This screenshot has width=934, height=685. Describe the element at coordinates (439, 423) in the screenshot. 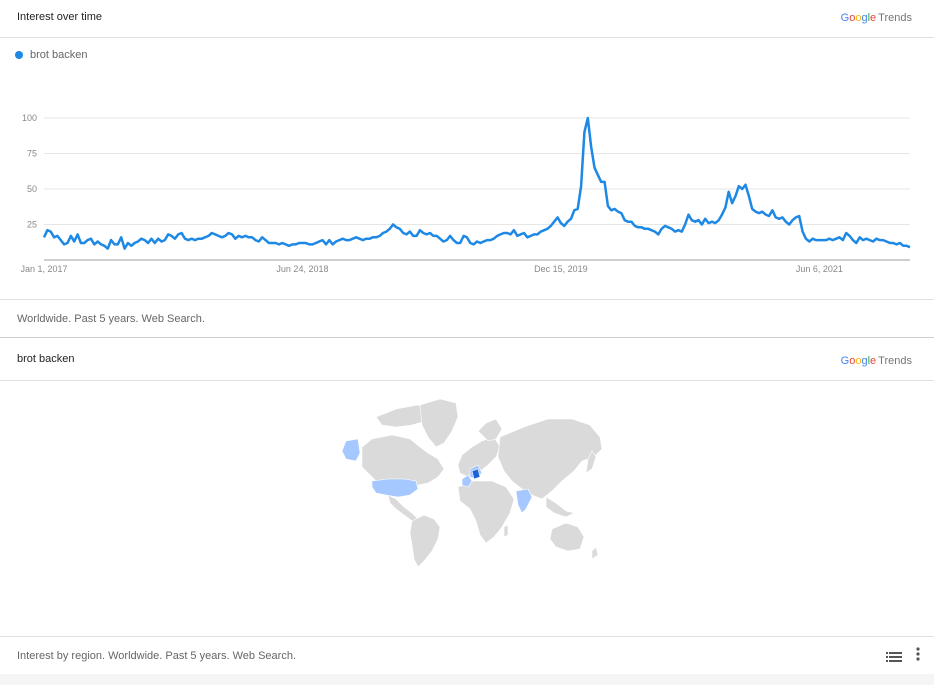

I see `greenland-land` at that location.